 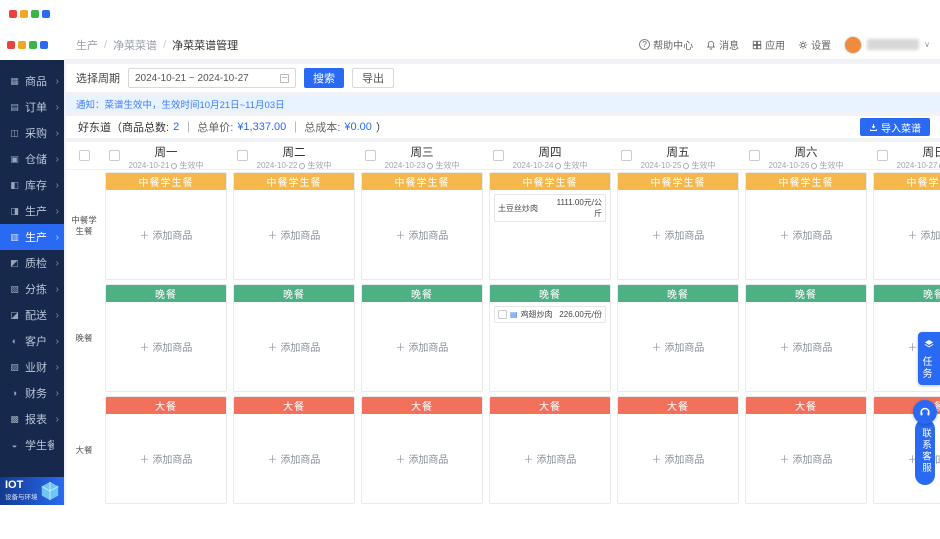 What do you see at coordinates (925, 442) in the screenshot?
I see `customer-service-float: 联系客服` at bounding box center [925, 442].